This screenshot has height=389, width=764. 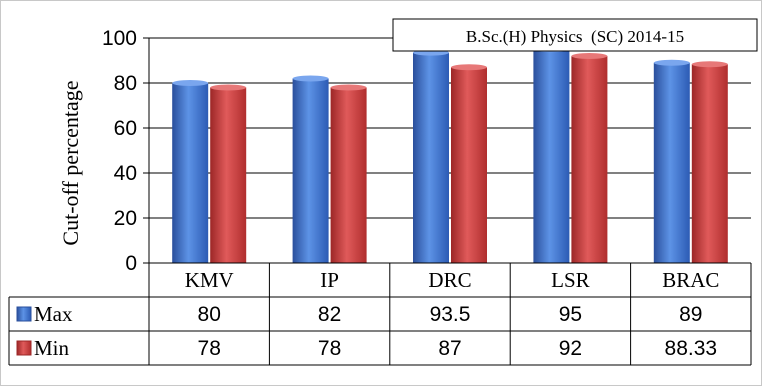 I want to click on y-tick-label: 60, so click(x=125, y=128).